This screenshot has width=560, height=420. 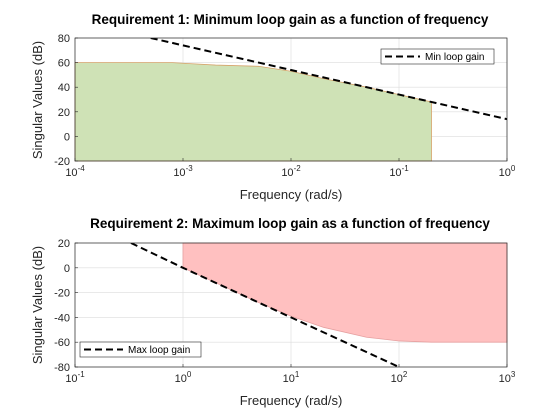 I want to click on chart-1-legend-box, so click(x=437, y=56).